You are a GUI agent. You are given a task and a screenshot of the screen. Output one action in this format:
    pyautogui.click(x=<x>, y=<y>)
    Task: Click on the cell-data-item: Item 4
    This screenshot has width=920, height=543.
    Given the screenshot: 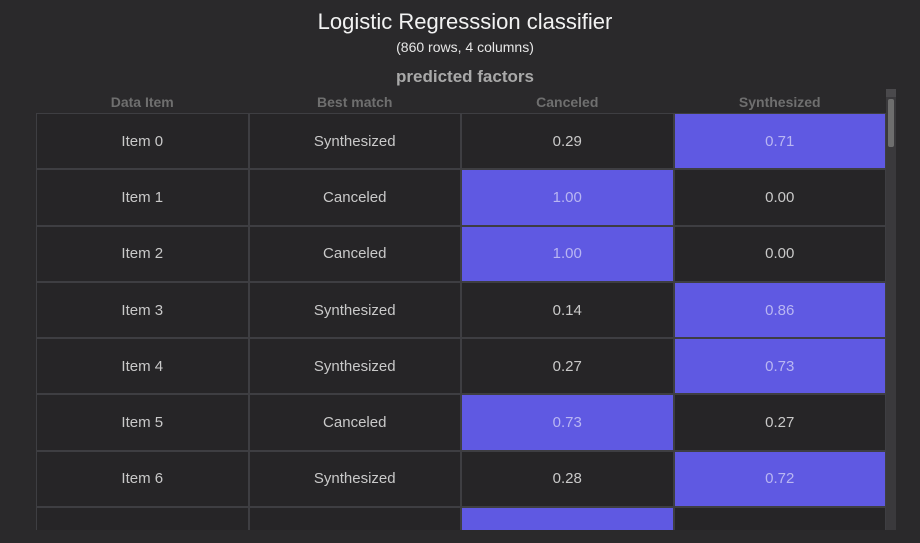 What is the action you would take?
    pyautogui.click(x=142, y=366)
    